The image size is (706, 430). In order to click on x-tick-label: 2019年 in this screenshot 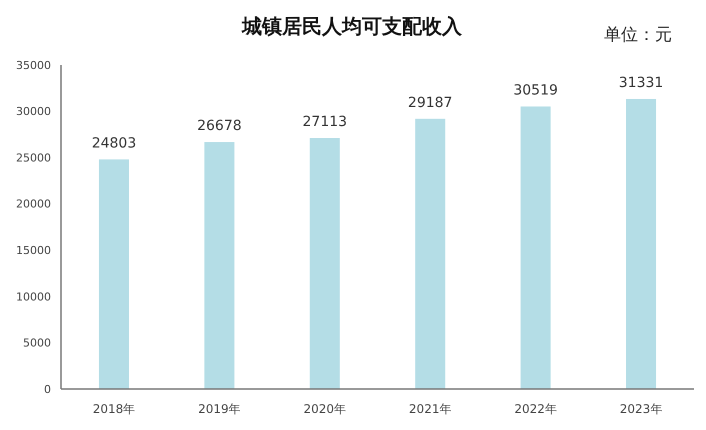, I will do `click(219, 409)`.